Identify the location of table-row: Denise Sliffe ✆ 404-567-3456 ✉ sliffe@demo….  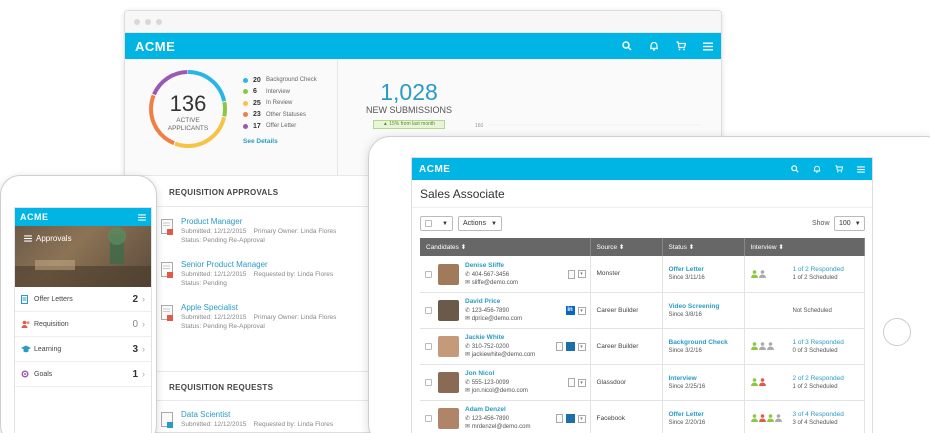
(642, 274).